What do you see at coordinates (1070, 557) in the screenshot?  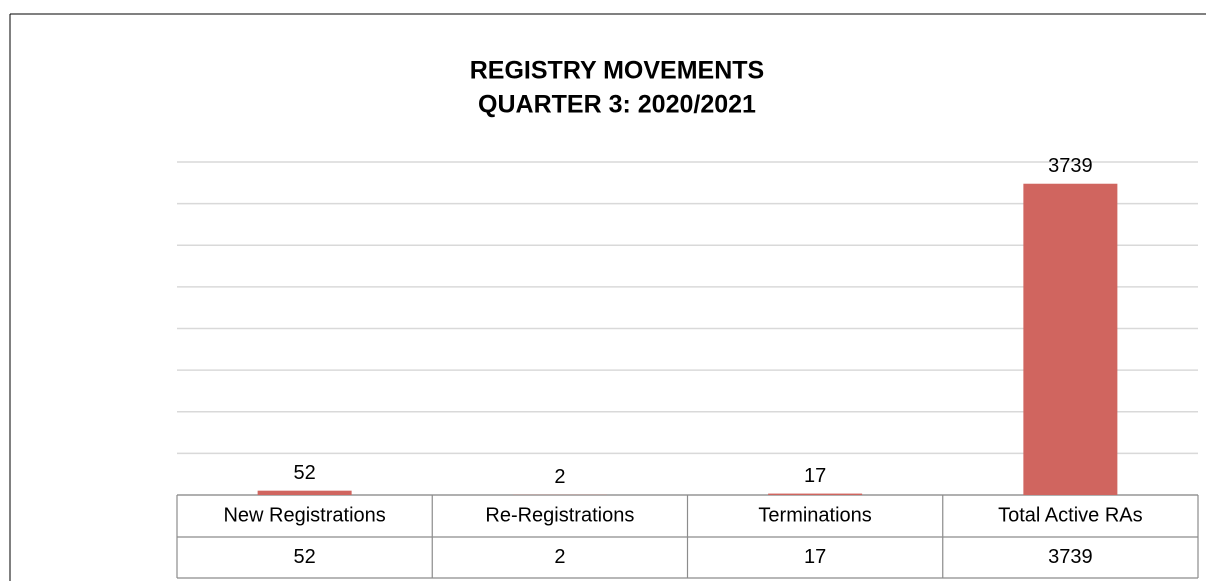 I see `table-value: 3739` at bounding box center [1070, 557].